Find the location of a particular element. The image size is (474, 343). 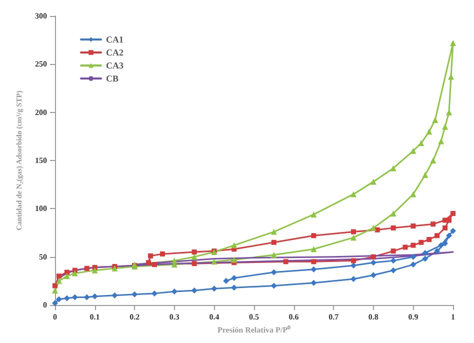

x-tick-label: 0.5 is located at coordinates (254, 317).